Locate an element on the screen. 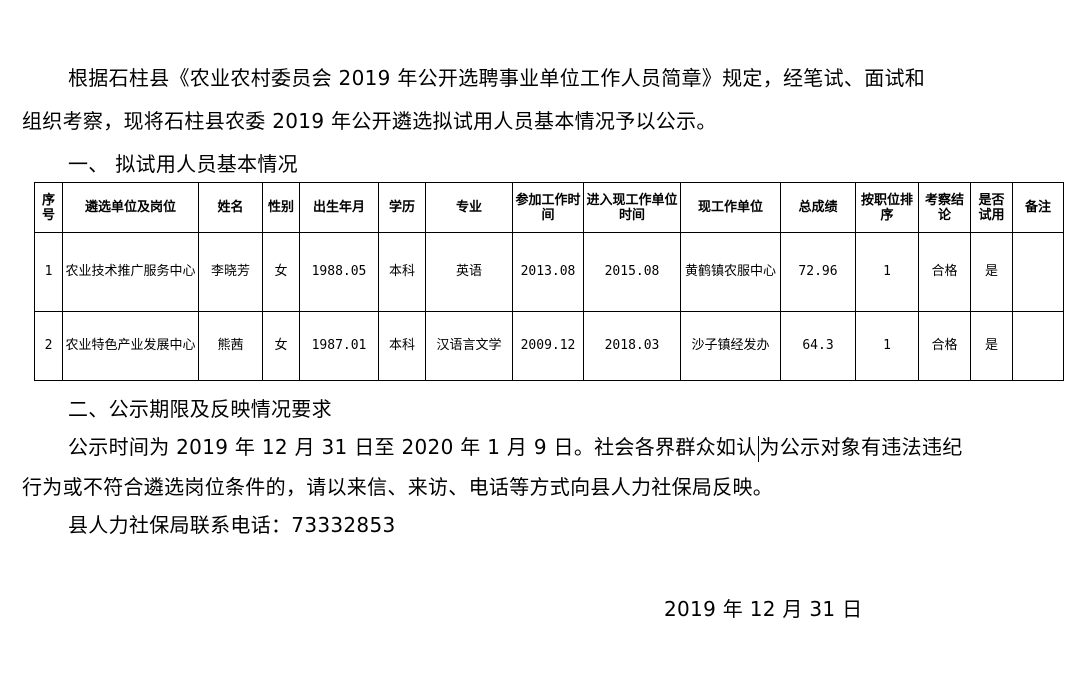 The width and height of the screenshot is (1077, 679). cell-work-start: 2013.08 is located at coordinates (548, 272).